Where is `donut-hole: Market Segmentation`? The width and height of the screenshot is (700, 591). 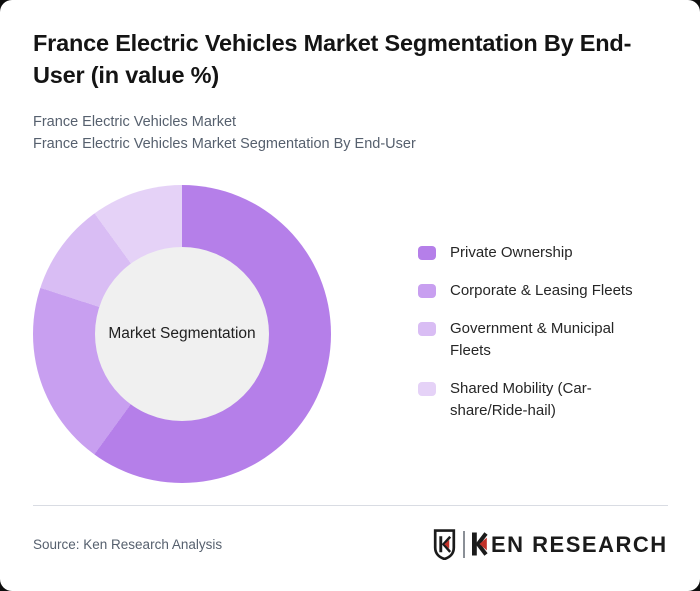 donut-hole: Market Segmentation is located at coordinates (182, 334).